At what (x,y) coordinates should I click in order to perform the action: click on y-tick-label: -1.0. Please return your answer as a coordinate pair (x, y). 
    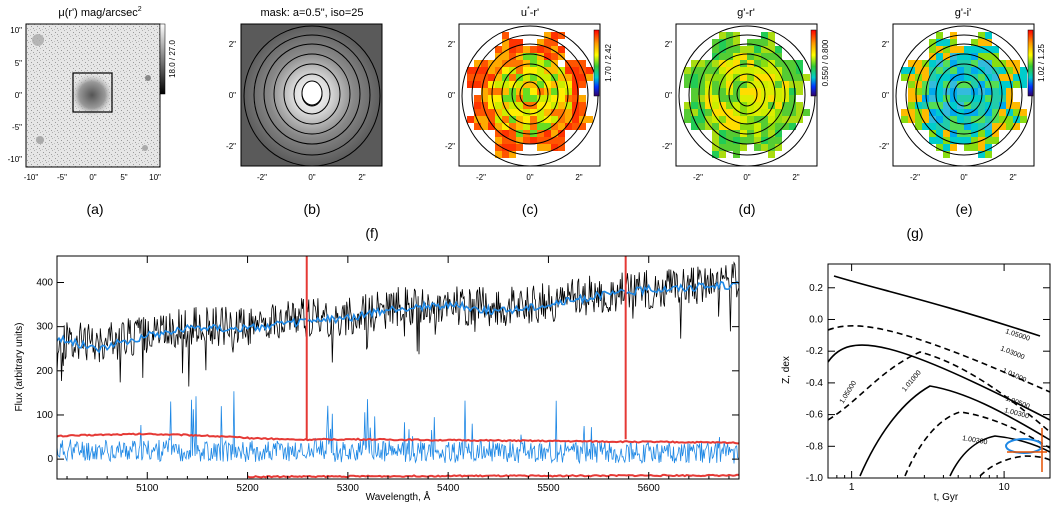
    Looking at the image, I should click on (815, 478).